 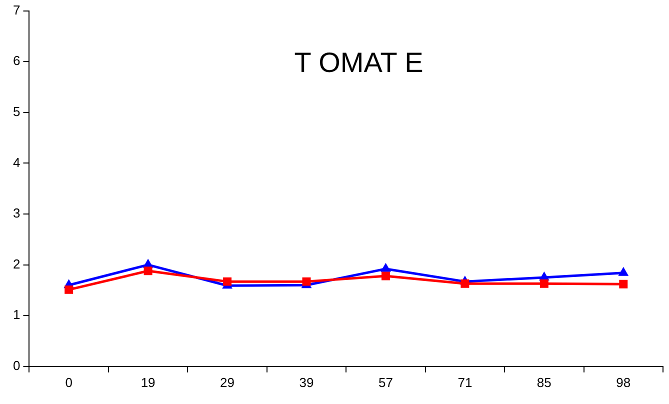 What do you see at coordinates (306, 382) in the screenshot?
I see `x-tick-label: 39` at bounding box center [306, 382].